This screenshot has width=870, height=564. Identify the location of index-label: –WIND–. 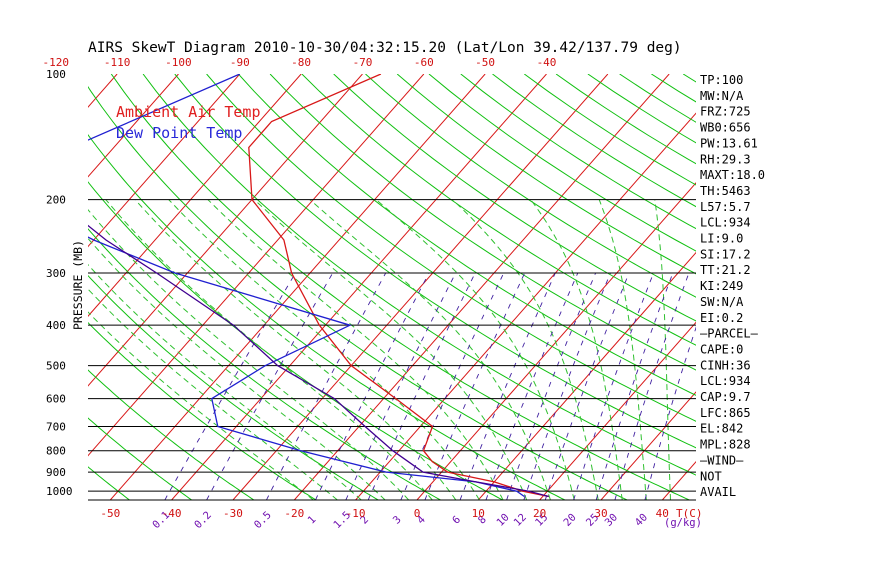
(722, 460).